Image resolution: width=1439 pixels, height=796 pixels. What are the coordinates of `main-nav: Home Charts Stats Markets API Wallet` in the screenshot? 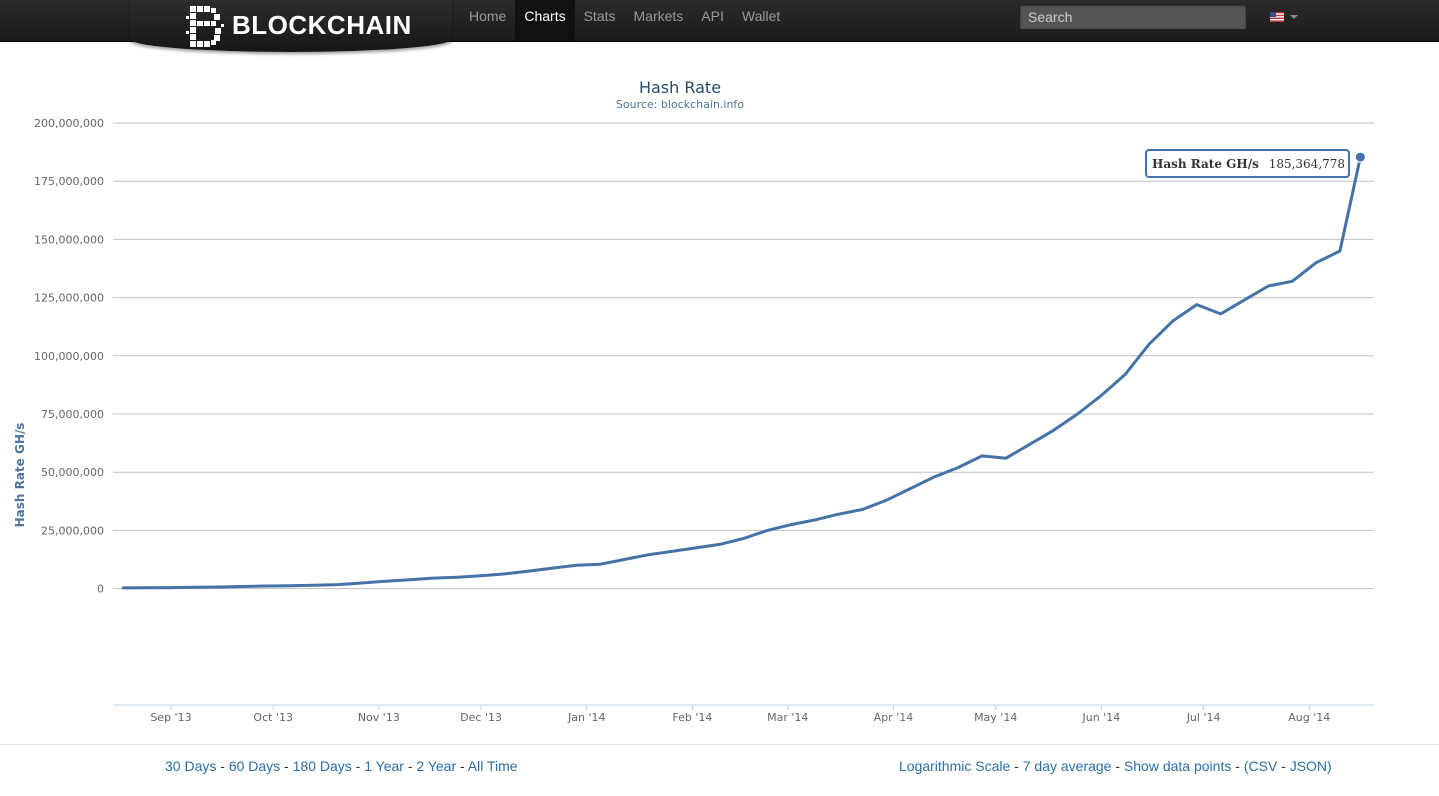 It's located at (624, 20).